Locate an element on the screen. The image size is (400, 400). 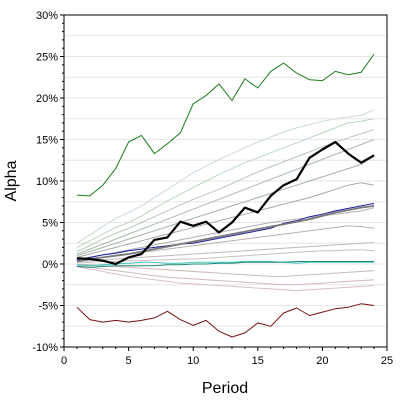
series-line-dark-gray is located at coordinates (225, 234).